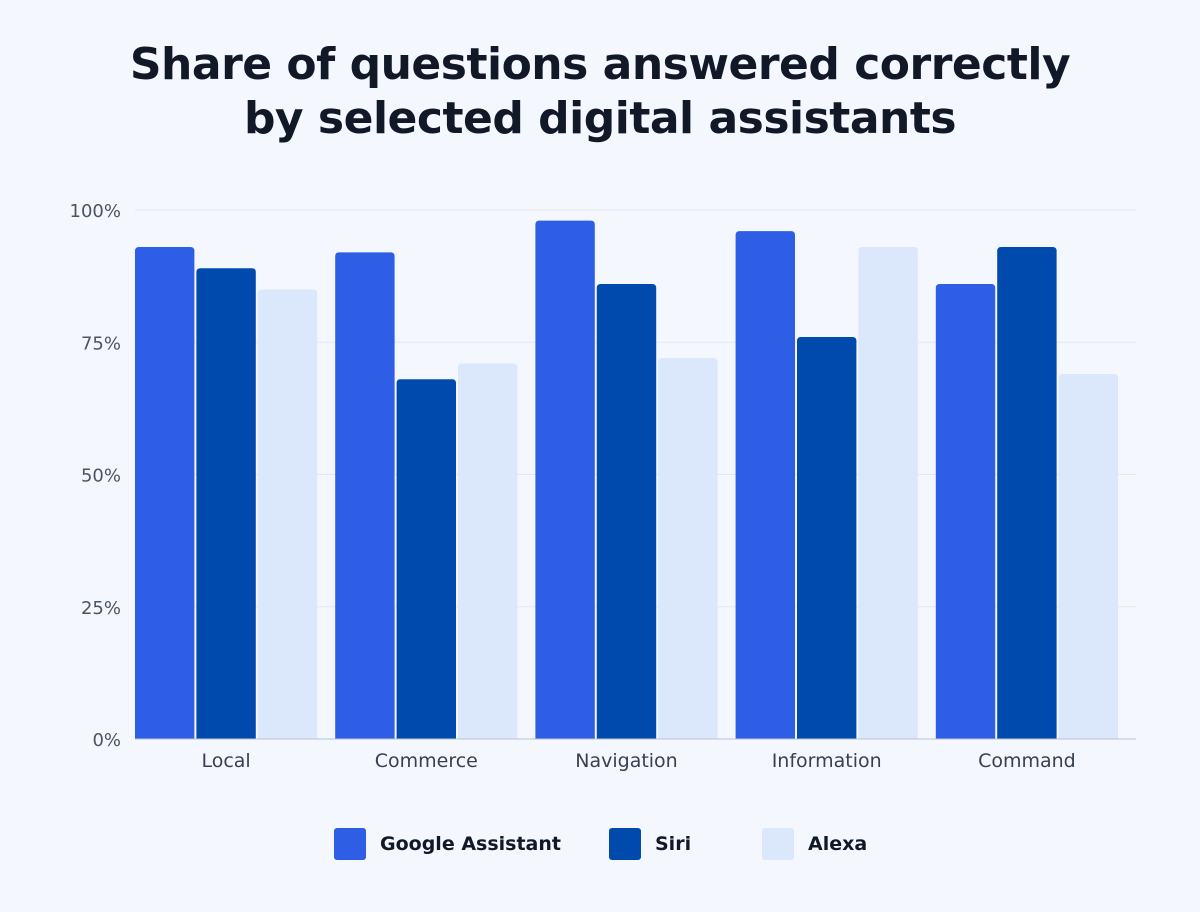 This screenshot has height=912, width=1200. What do you see at coordinates (600, 118) in the screenshot?
I see `chart-title-line-2: by selected digital assistants` at bounding box center [600, 118].